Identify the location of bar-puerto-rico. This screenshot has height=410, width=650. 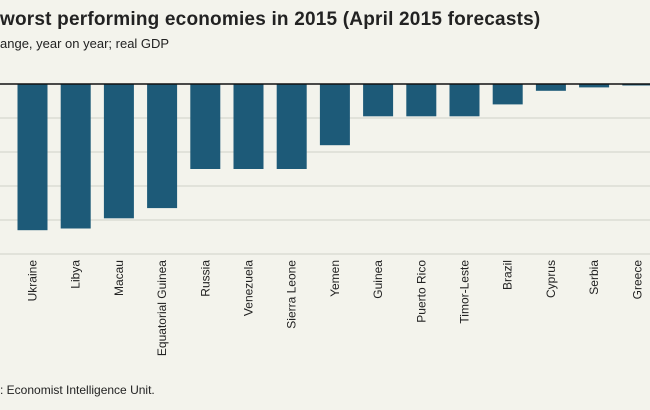
(421, 100).